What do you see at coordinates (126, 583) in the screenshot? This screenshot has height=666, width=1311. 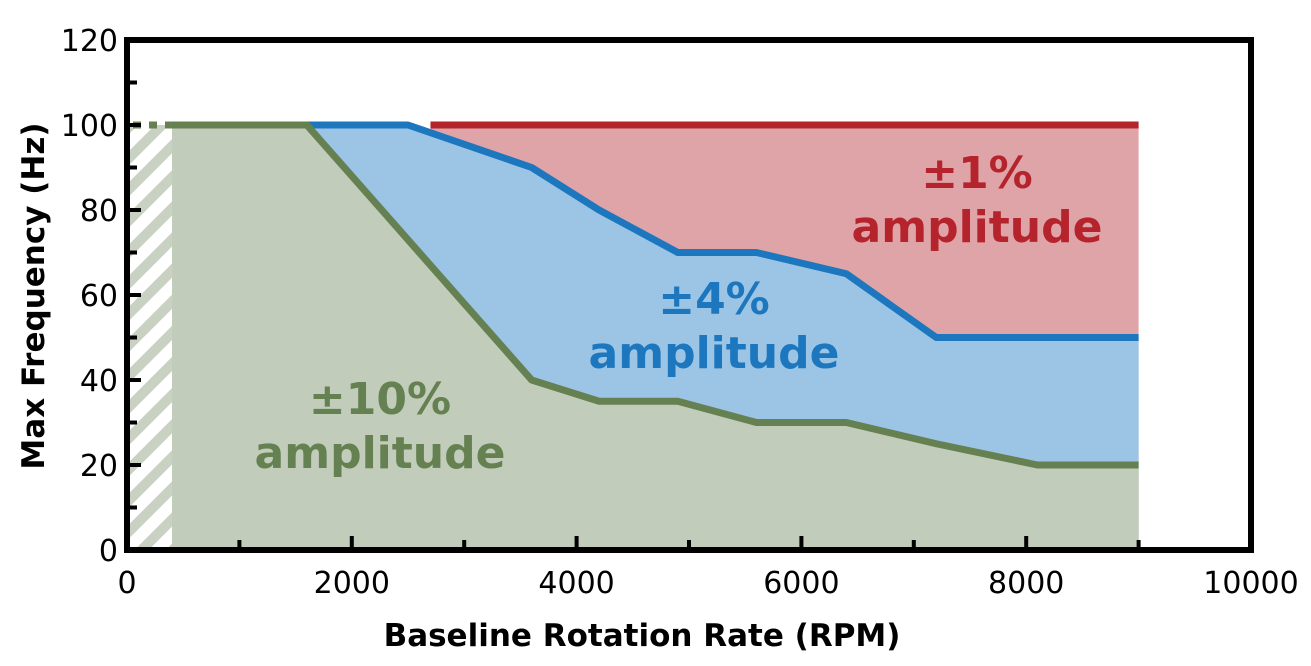 I see `x-tick-label: 0` at bounding box center [126, 583].